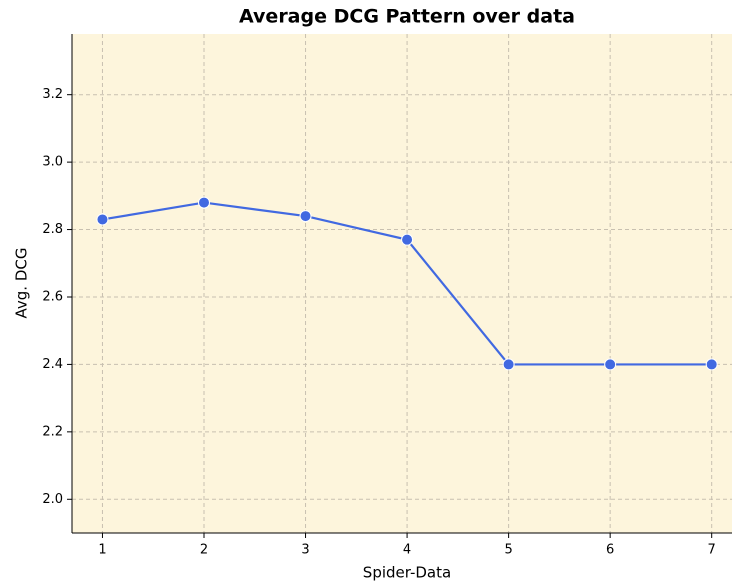  Describe the element at coordinates (52, 364) in the screenshot. I see `y-tick-label: 2.4` at that location.